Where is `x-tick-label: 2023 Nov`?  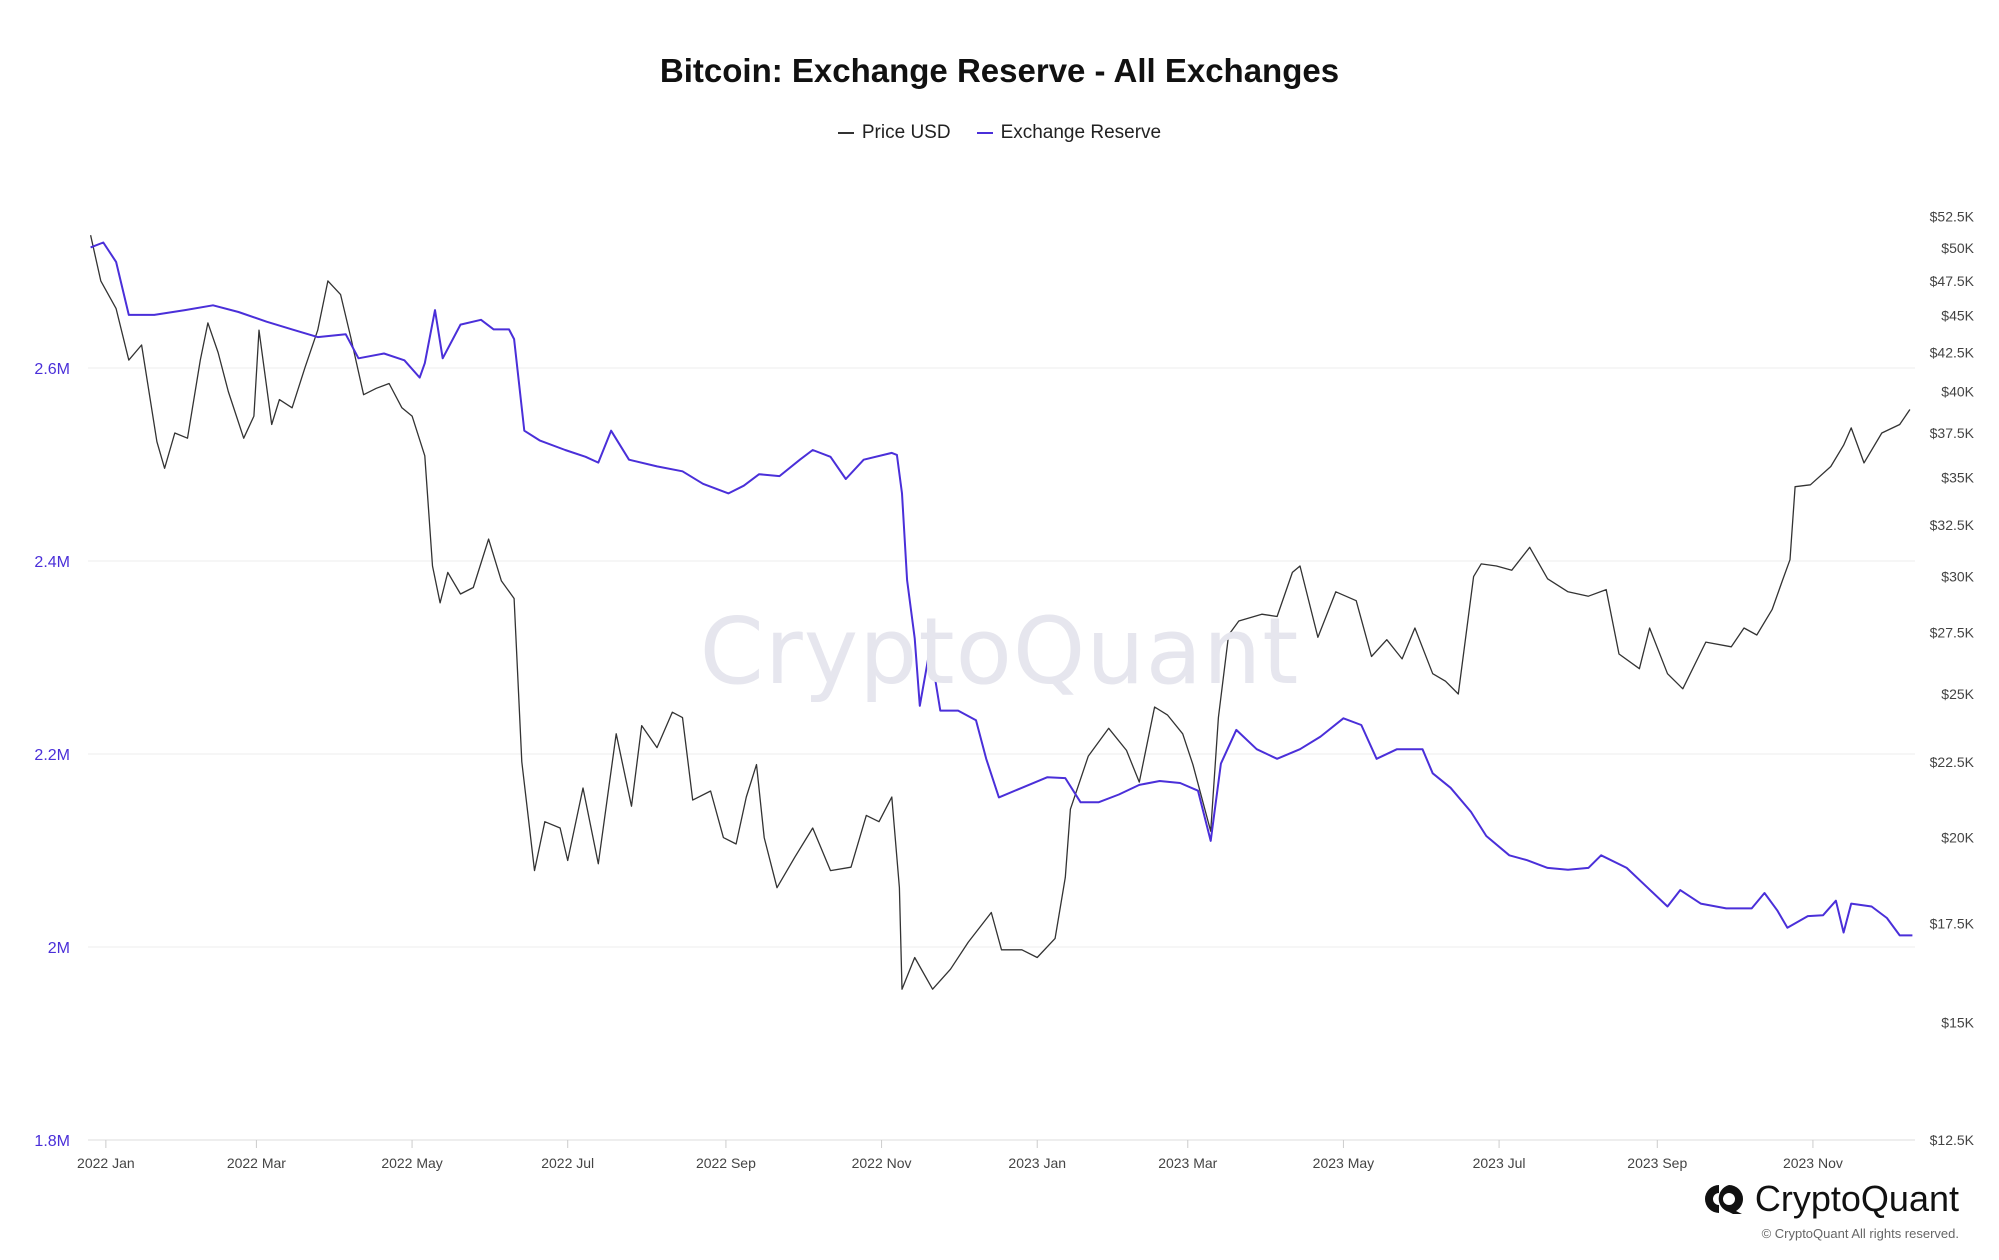
x-tick-label: 2023 Nov is located at coordinates (1813, 1163).